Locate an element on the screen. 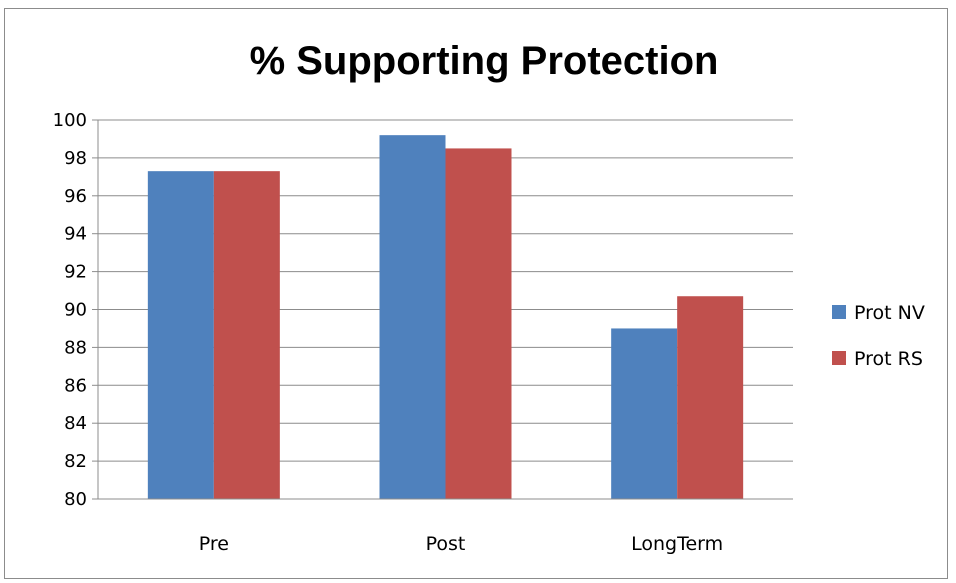 The width and height of the screenshot is (956, 583). y-tick-label: 82 is located at coordinates (75, 461).